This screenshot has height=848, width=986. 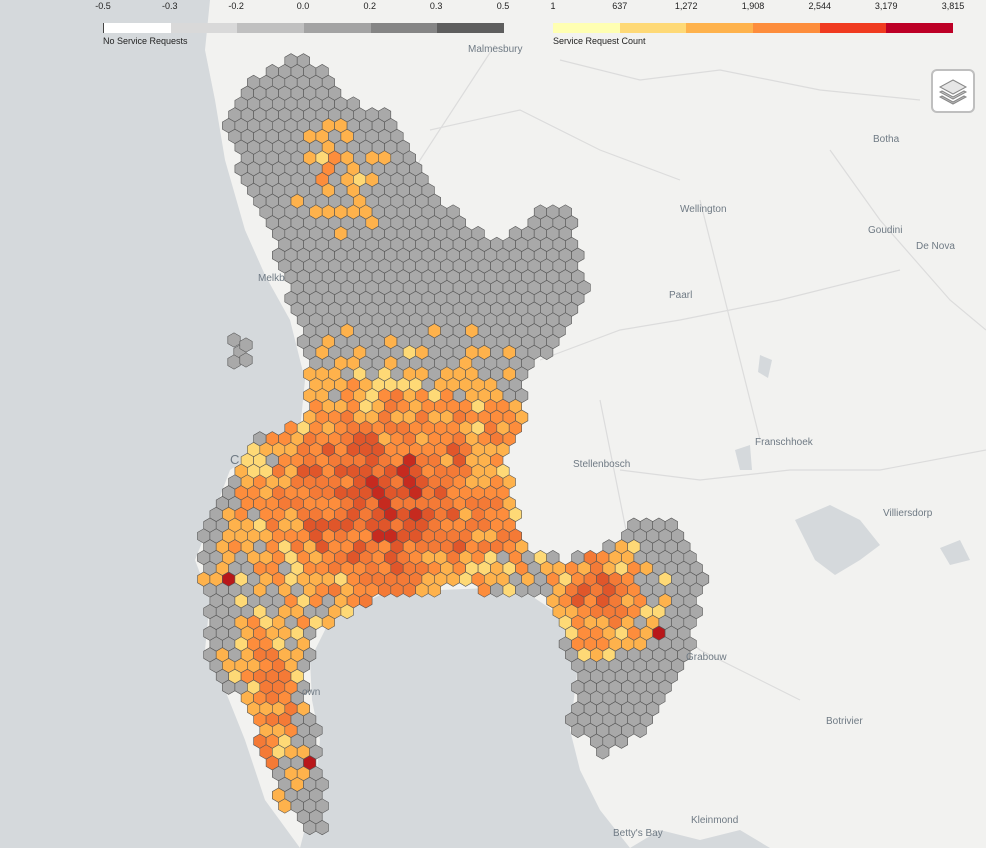 I want to click on town-label-grabouw: Grabouw, so click(x=706, y=657).